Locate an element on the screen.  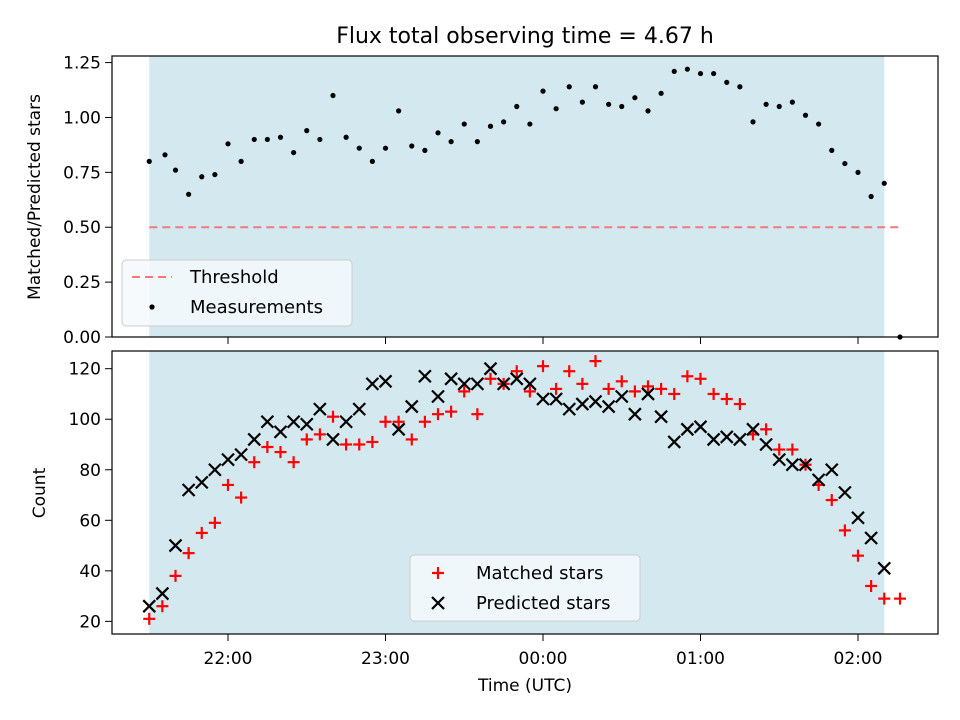
x-tick-label: 22:00 is located at coordinates (228, 659).